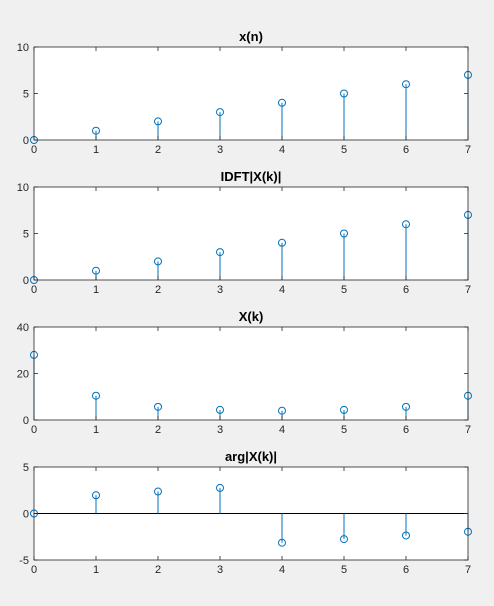  I want to click on y-tick-label: 20, so click(23, 375).